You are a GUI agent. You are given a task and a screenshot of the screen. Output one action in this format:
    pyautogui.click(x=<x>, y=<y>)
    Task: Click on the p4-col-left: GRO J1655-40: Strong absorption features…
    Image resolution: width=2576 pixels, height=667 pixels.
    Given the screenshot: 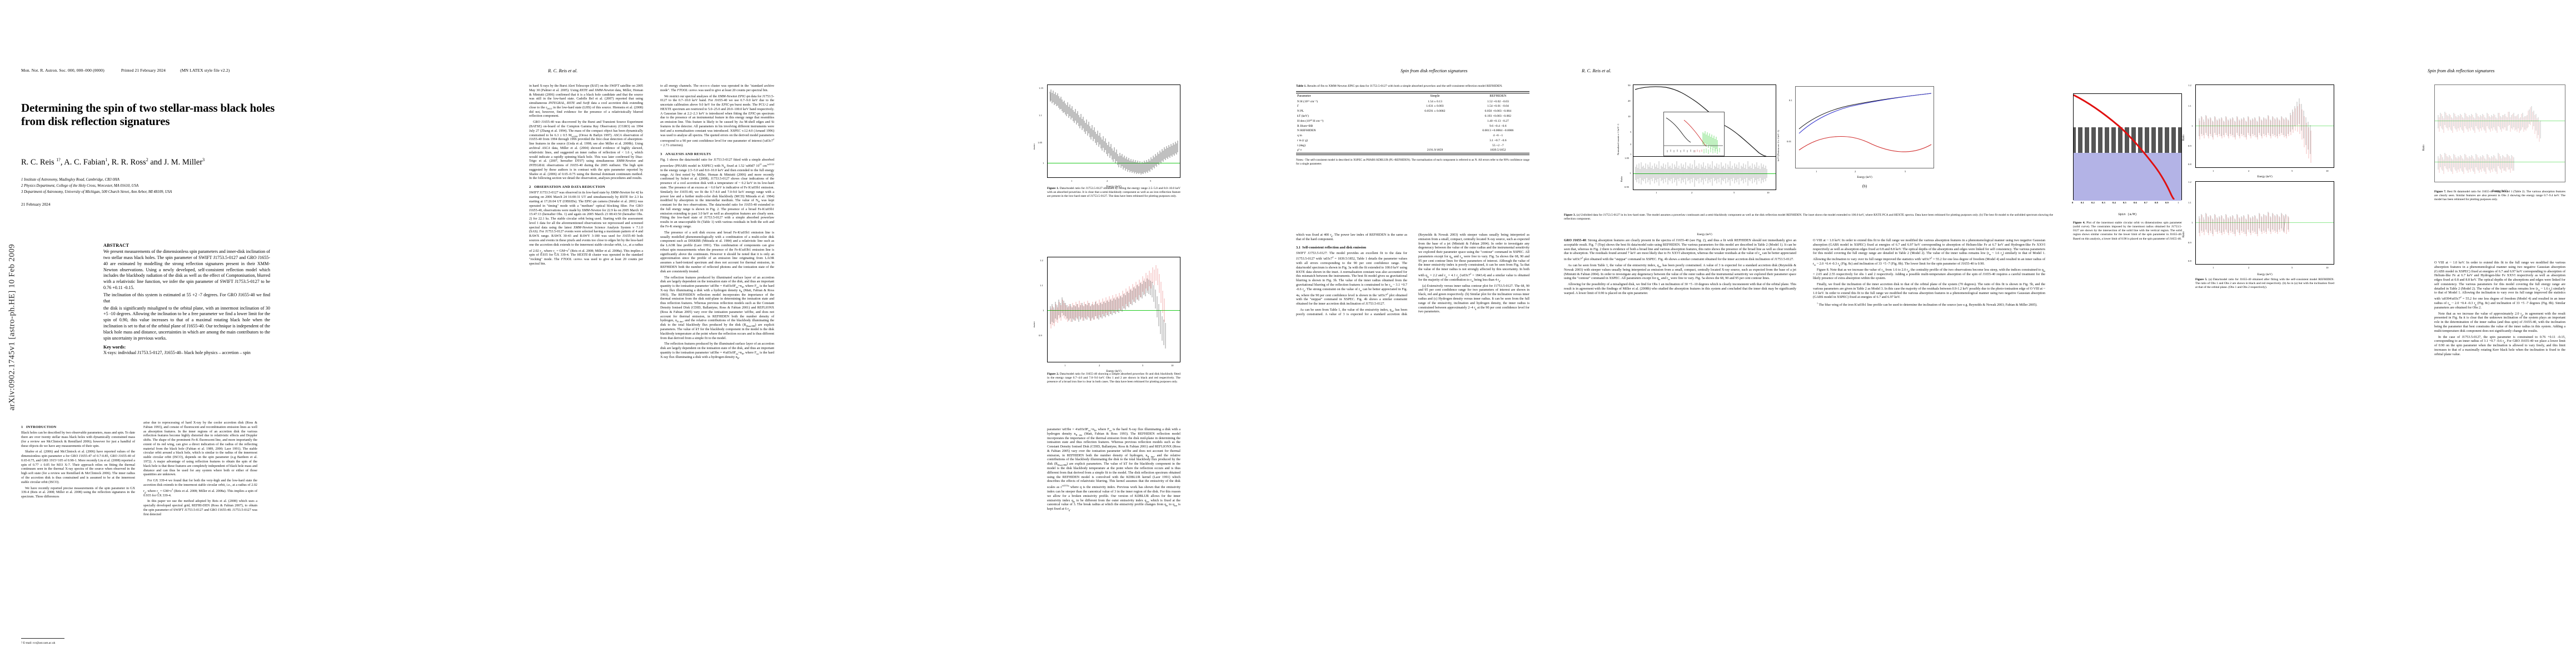 What is the action you would take?
    pyautogui.click(x=1680, y=433)
    